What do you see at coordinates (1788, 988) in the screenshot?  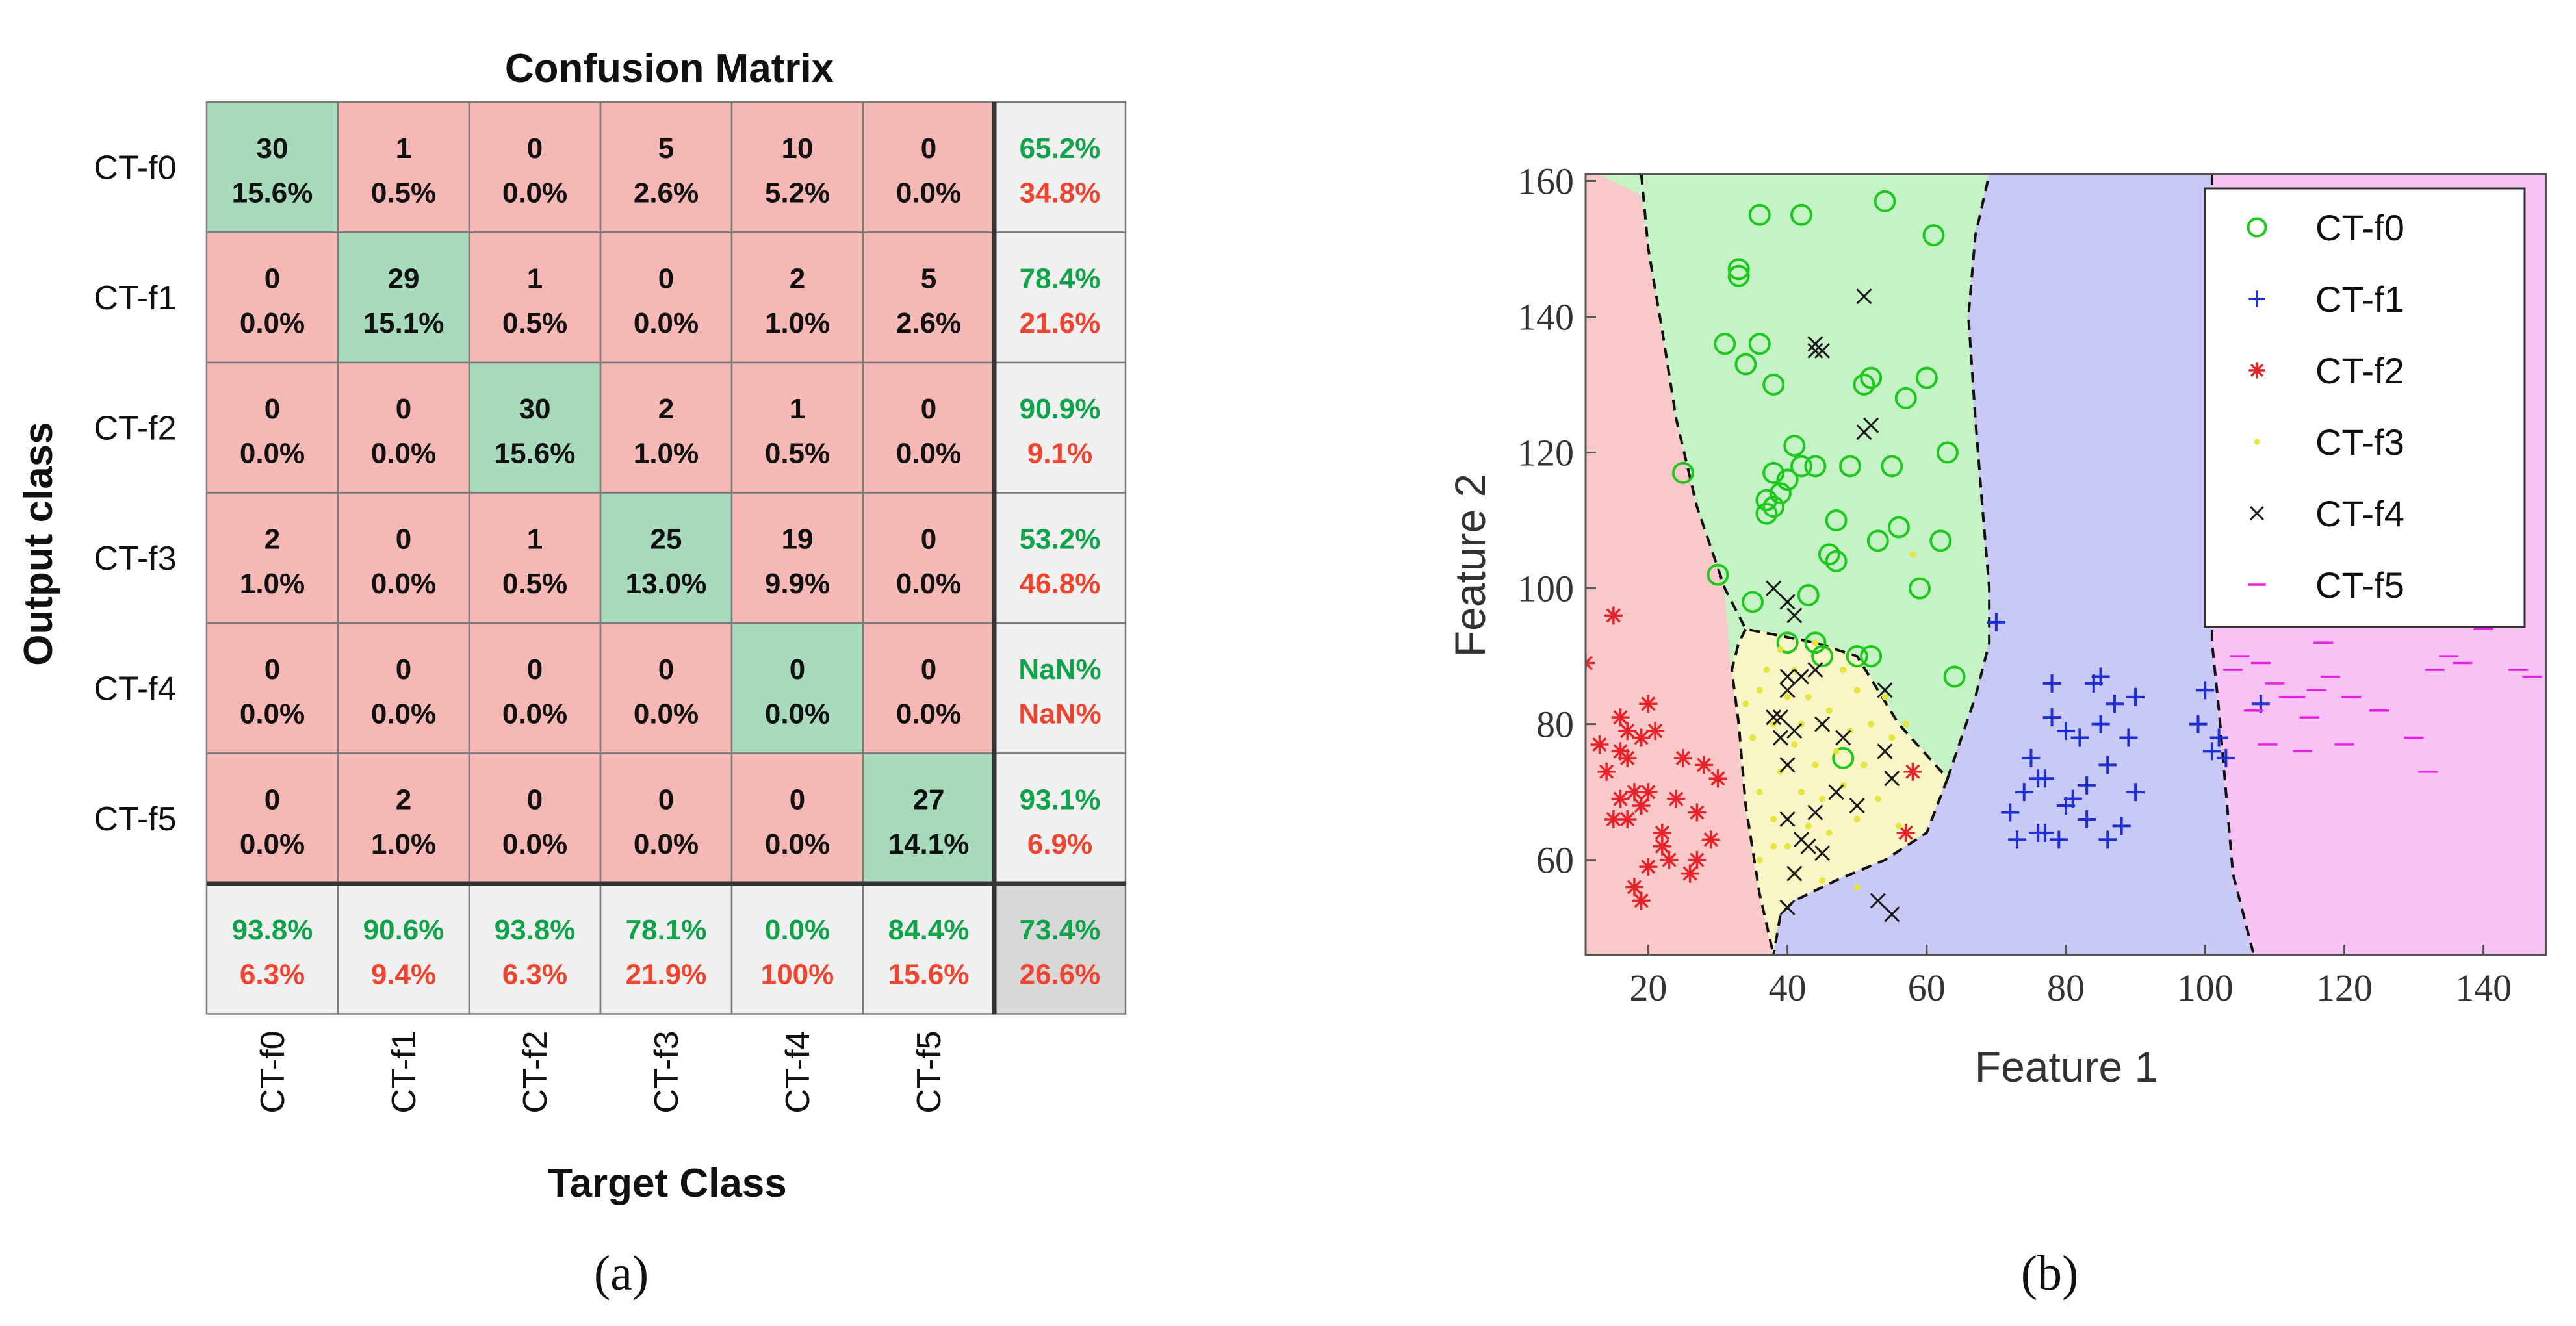 I see `x-tick-label: 40` at bounding box center [1788, 988].